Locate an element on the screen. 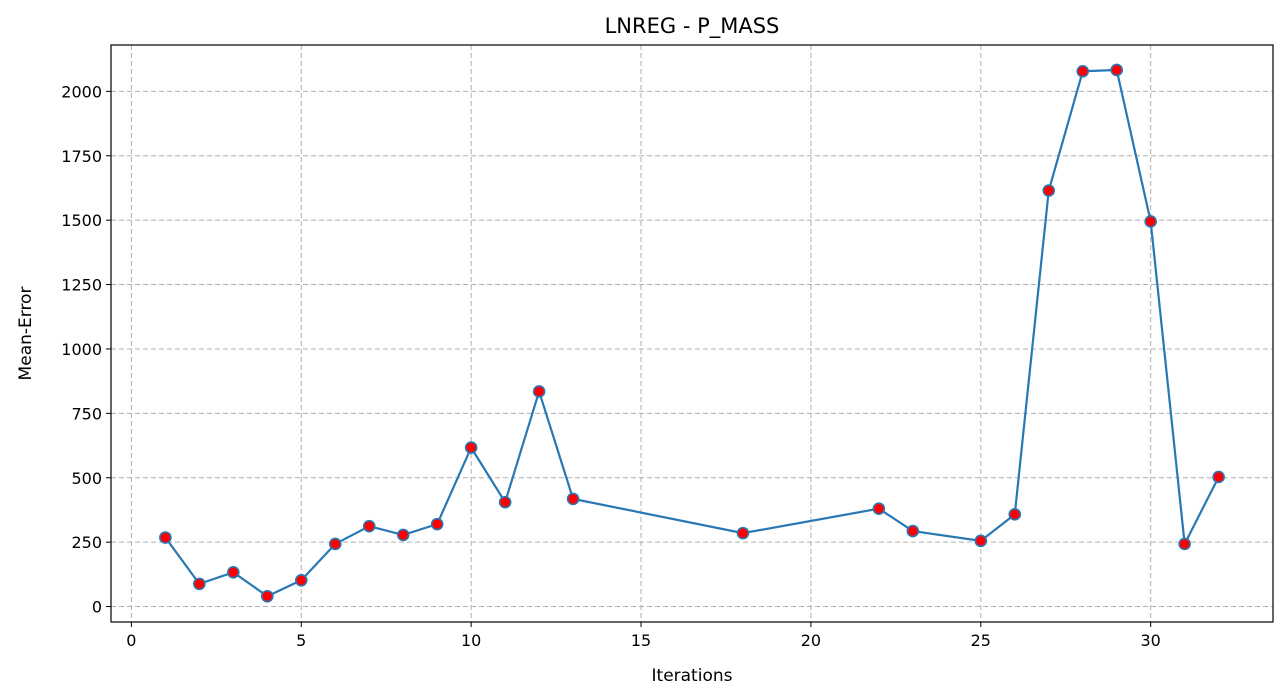 This screenshot has height=700, width=1288. x-tick-label: 15 is located at coordinates (641, 640).